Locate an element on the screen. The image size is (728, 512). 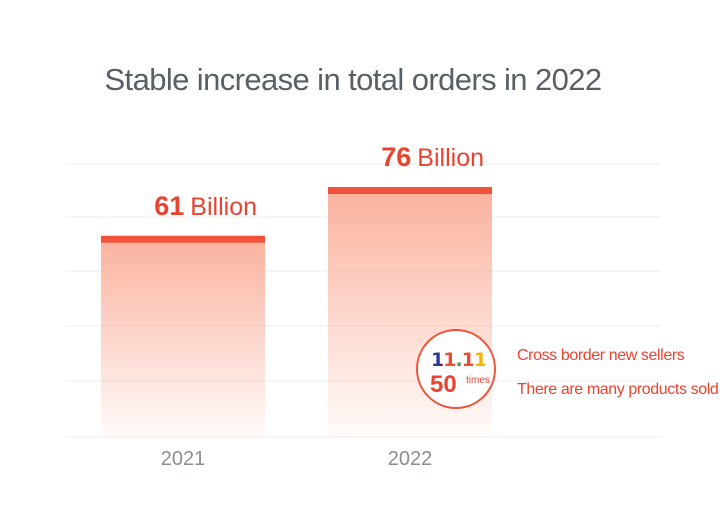
data-label-number: 76 is located at coordinates (396, 157).